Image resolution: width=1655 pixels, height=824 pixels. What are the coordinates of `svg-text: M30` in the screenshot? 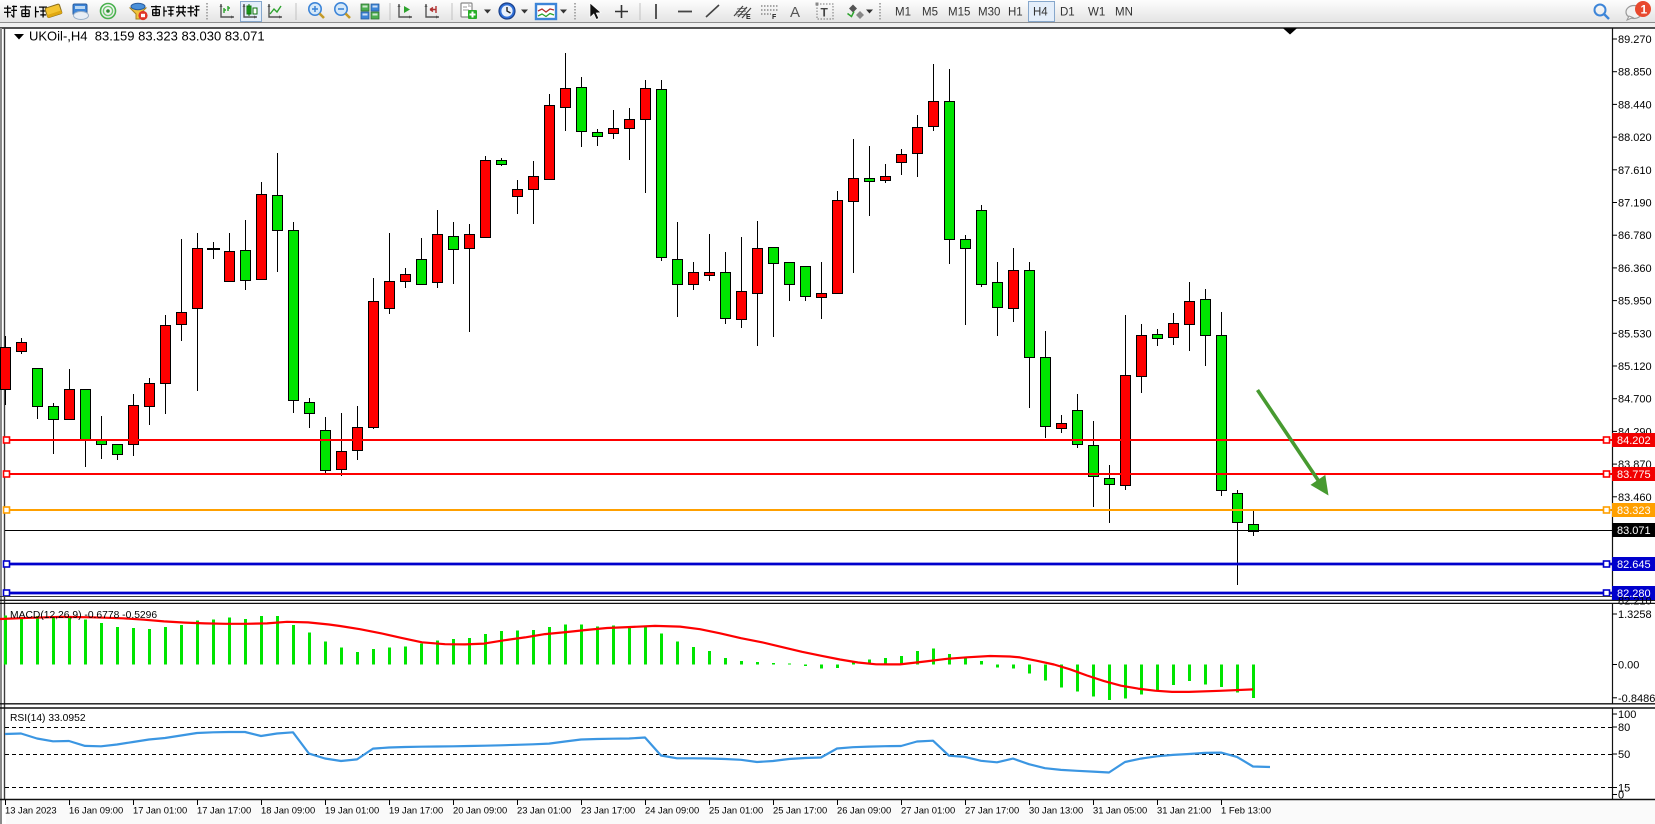 It's located at (989, 13).